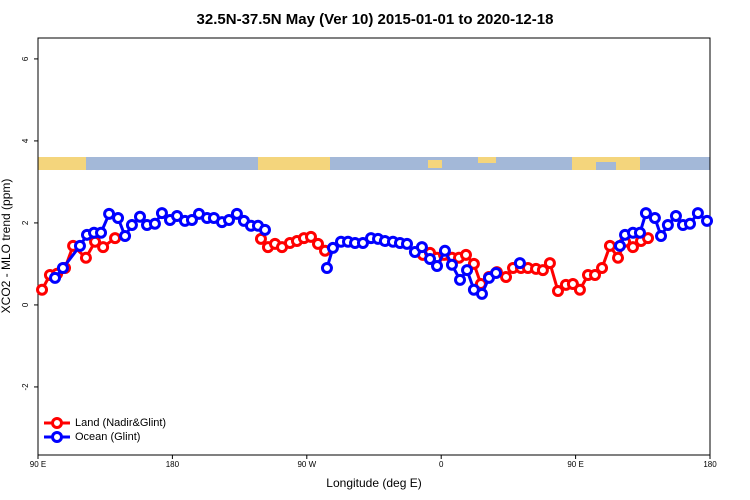  What do you see at coordinates (6, 246) in the screenshot?
I see `y-axis-label: XCO2 - MLO trend (ppm)` at bounding box center [6, 246].